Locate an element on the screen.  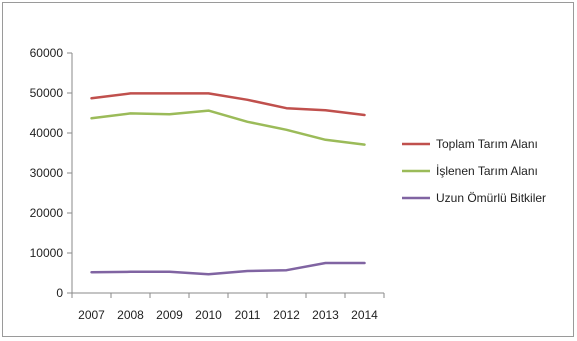
legend-label-2: İşlenen Tarım Alanı is located at coordinates (487, 171).